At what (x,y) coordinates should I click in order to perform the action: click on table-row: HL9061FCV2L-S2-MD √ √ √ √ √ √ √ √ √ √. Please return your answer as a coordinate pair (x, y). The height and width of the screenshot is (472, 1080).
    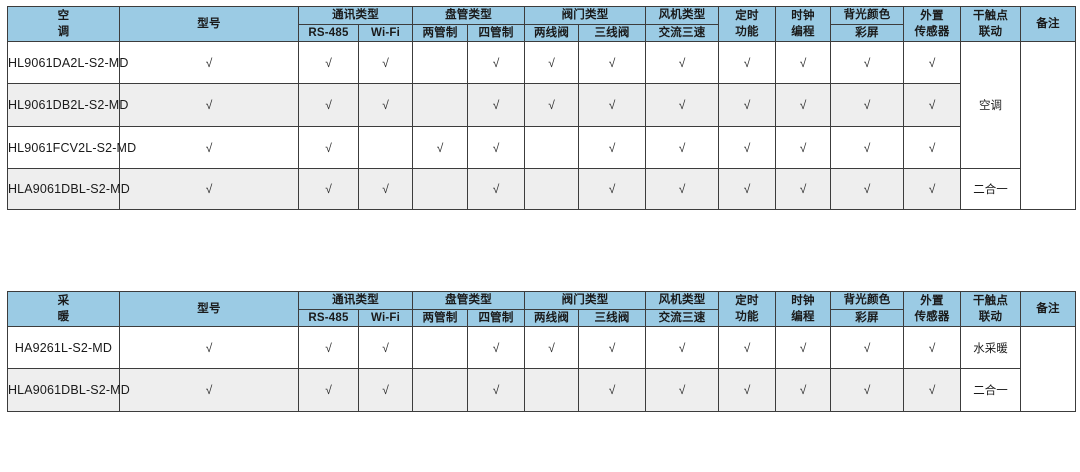
    Looking at the image, I should click on (541, 148).